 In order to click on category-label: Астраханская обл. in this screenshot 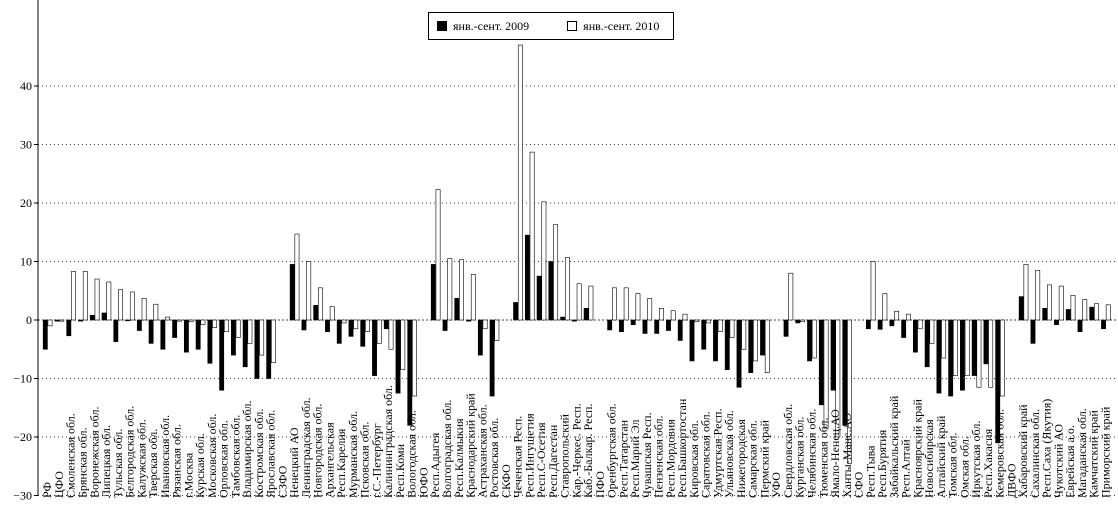, I will do `click(482, 451)`.